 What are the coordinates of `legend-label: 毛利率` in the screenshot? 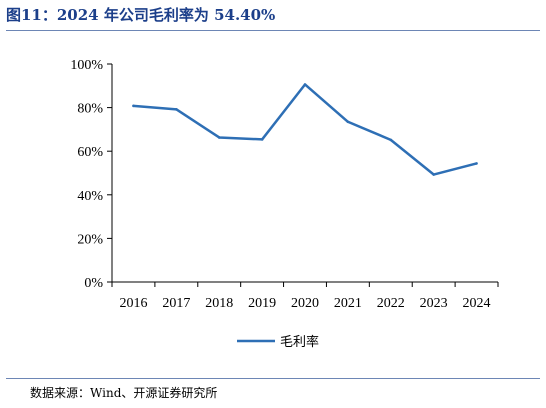 It's located at (299, 342).